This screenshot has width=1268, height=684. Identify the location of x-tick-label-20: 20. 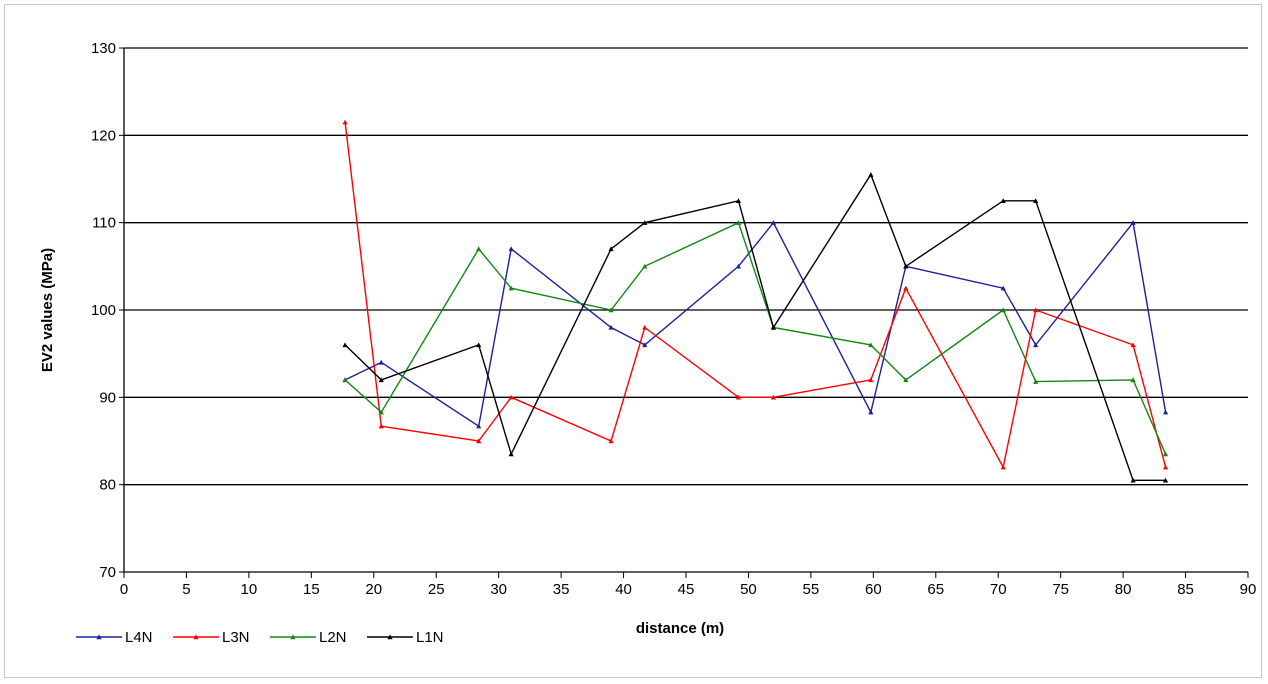
(373, 589).